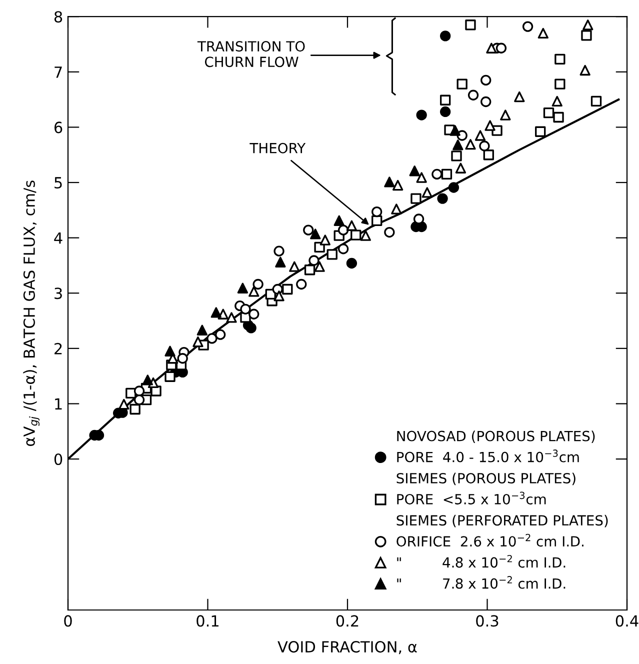  I want to click on legend-label: ORIFICE 2.6 x 10$^{−2}$ cm I.D., so click(490, 540).